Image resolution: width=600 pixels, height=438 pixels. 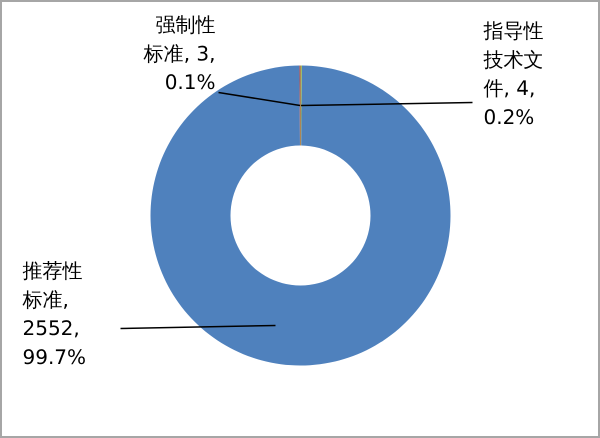 What do you see at coordinates (179, 53) in the screenshot?
I see `slice-label: 强制性标准, 3, 0.1%` at bounding box center [179, 53].